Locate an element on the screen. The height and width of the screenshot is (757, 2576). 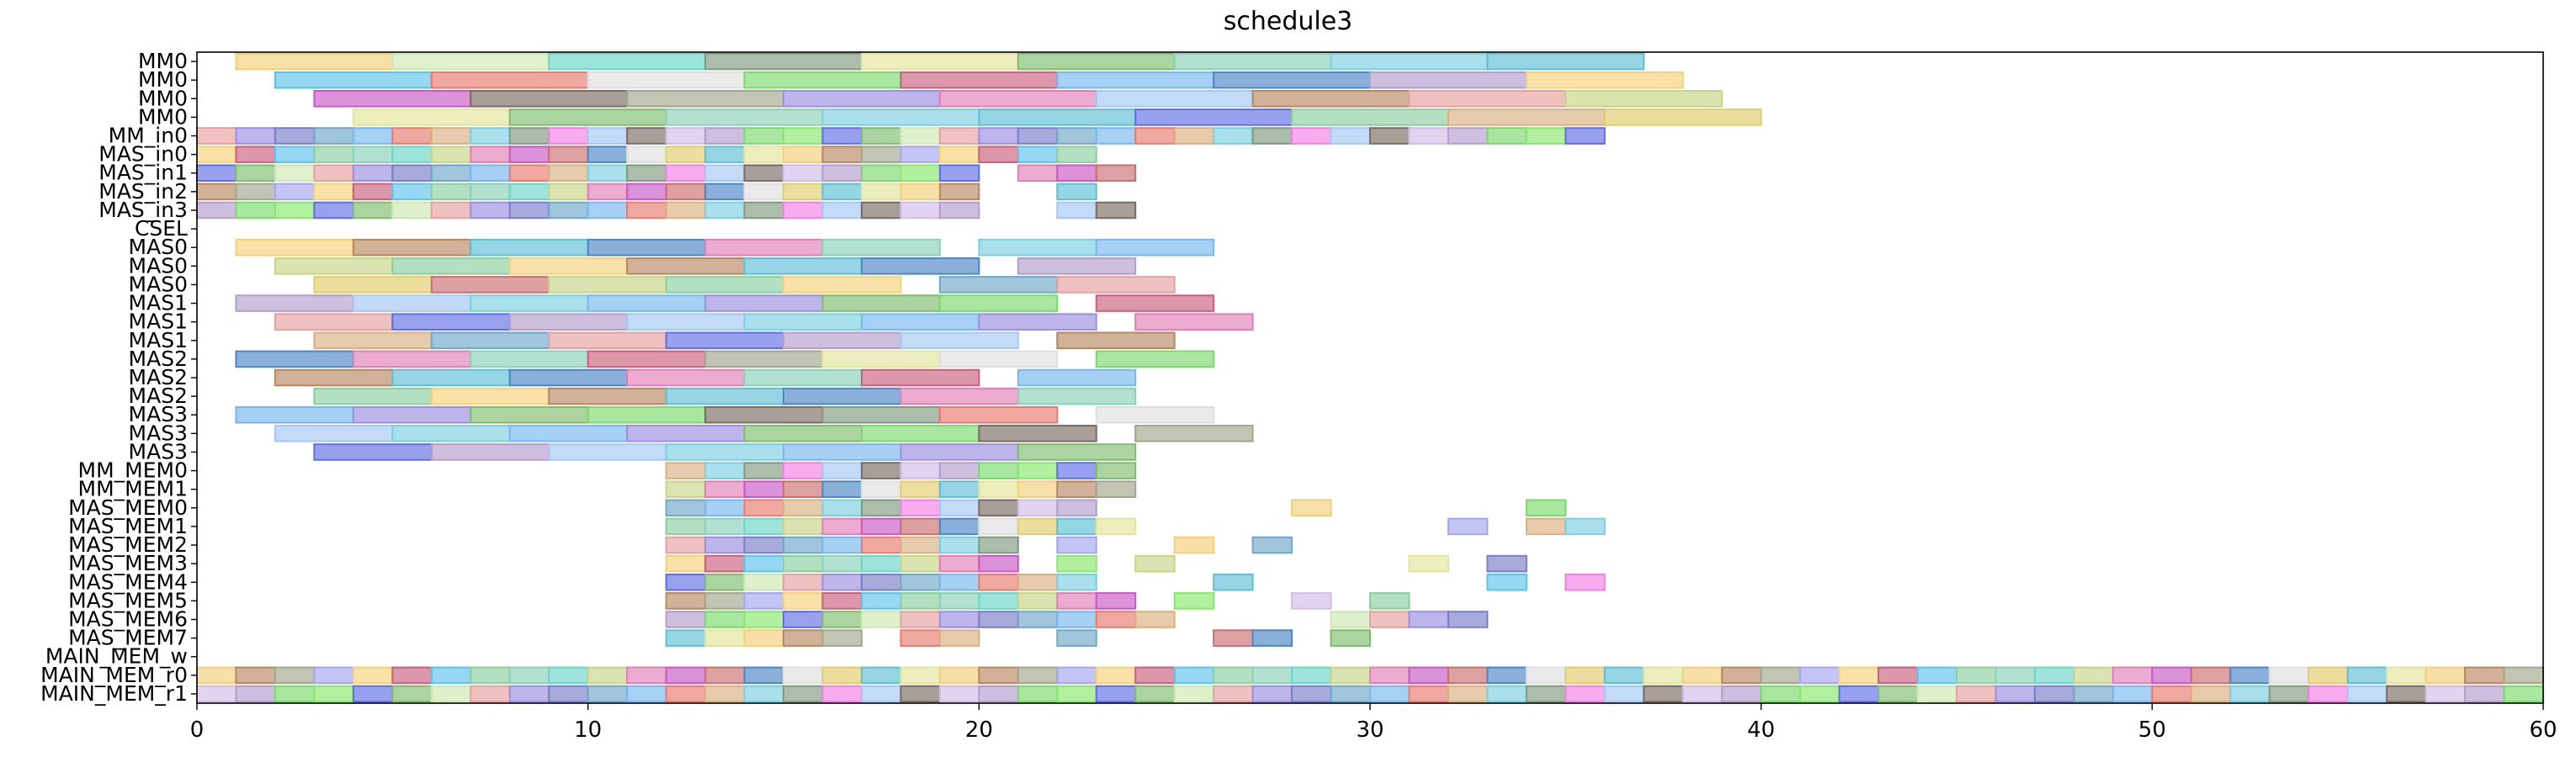
x-tick-label: 20 is located at coordinates (979, 730).